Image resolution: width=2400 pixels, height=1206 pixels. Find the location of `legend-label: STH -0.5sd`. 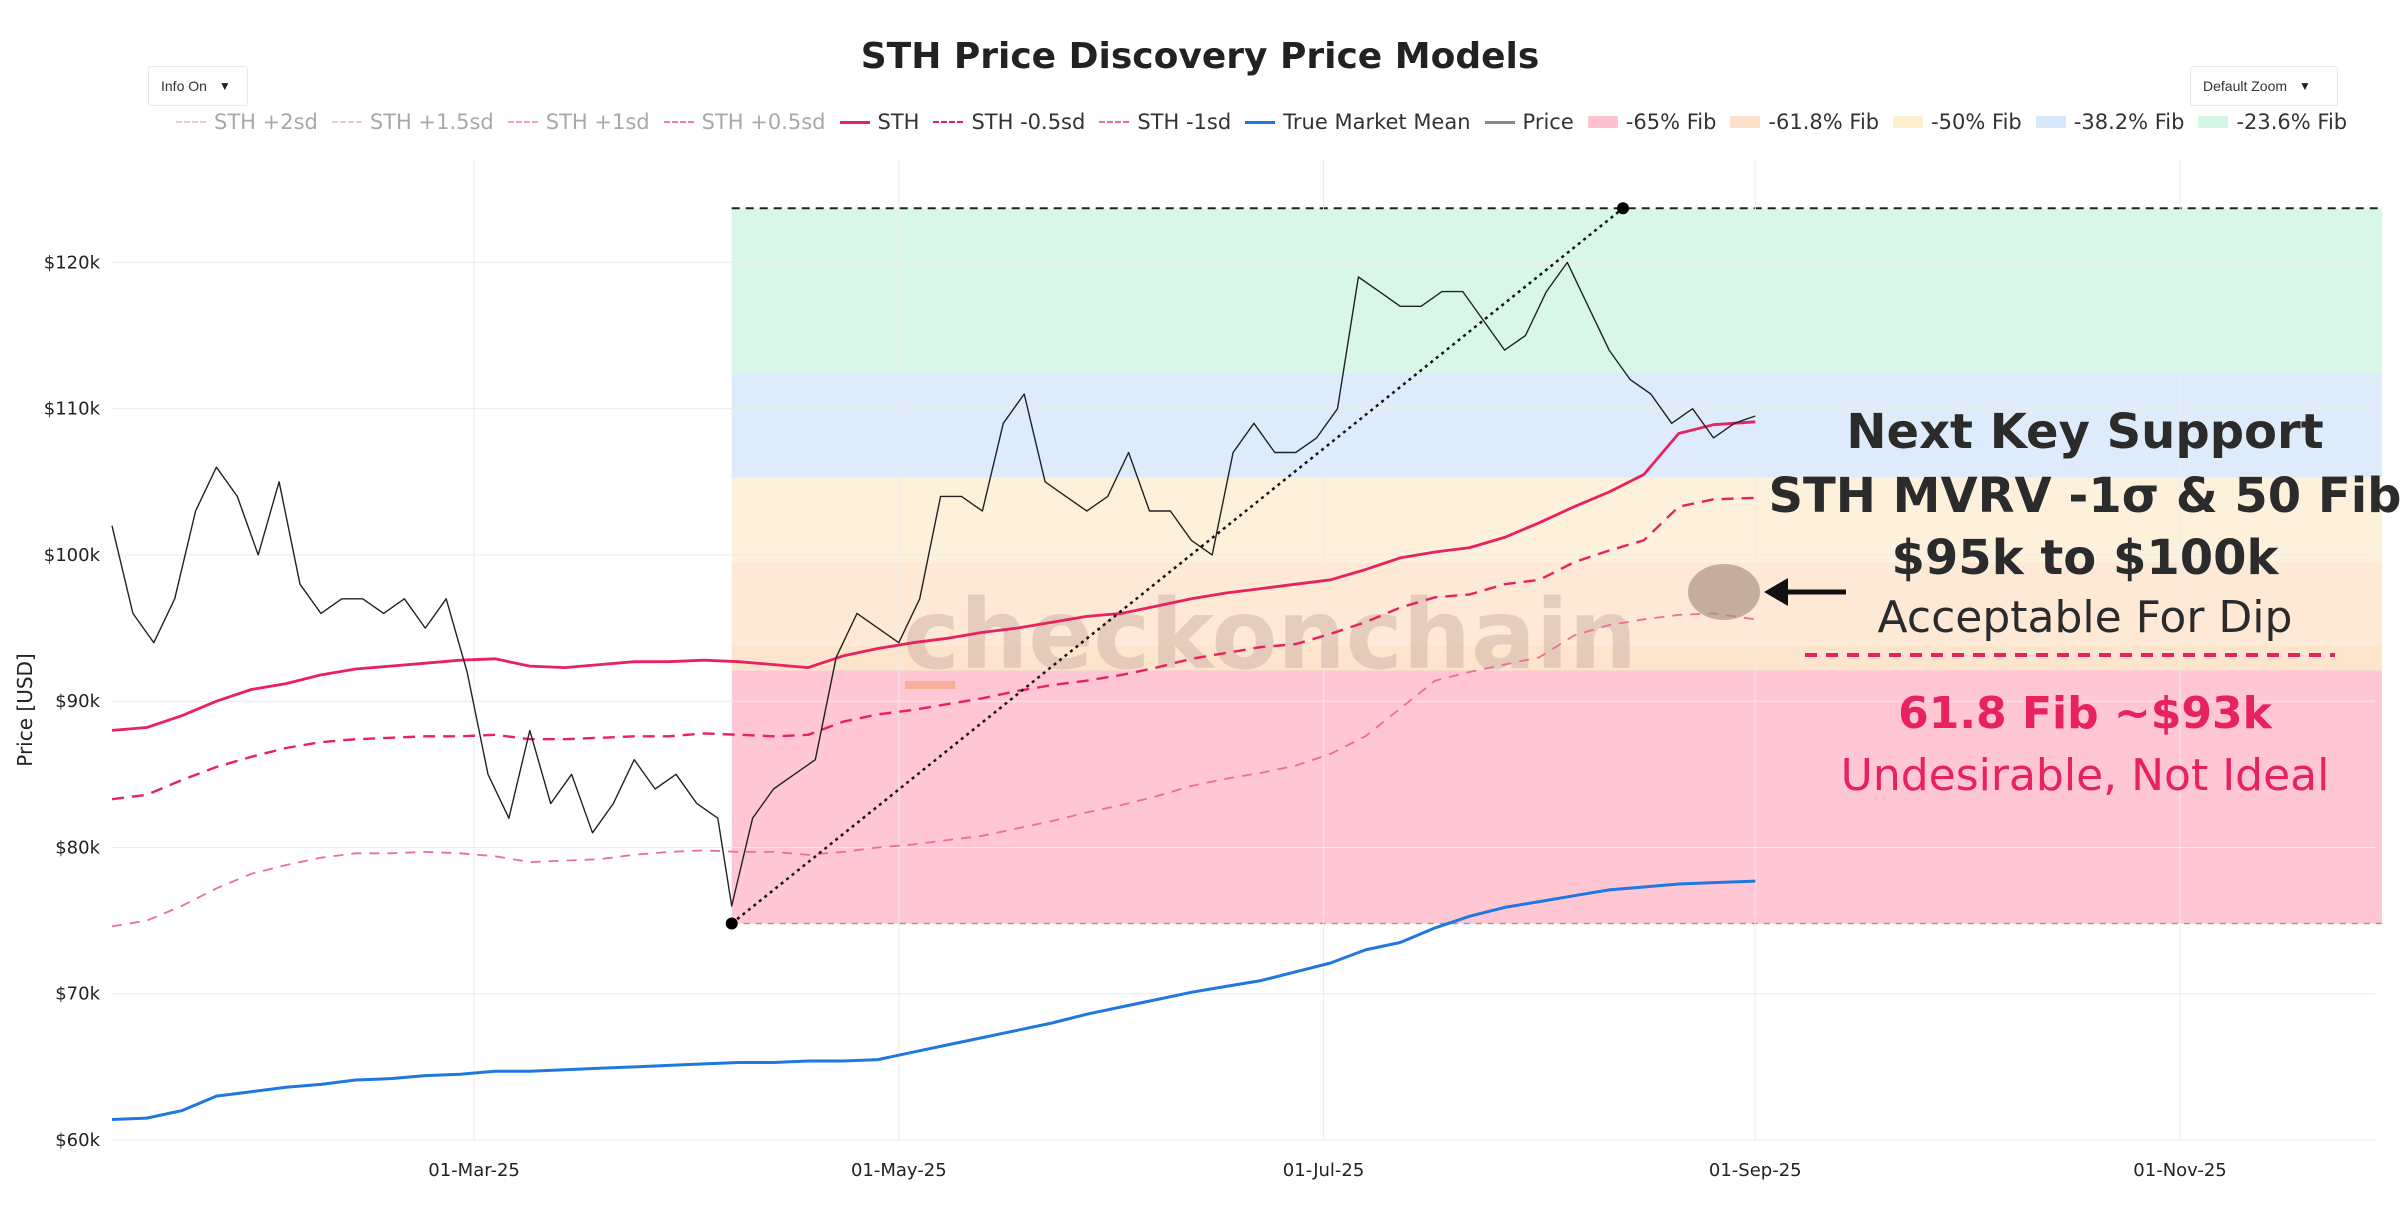

legend-label: STH -0.5sd is located at coordinates (1028, 122).